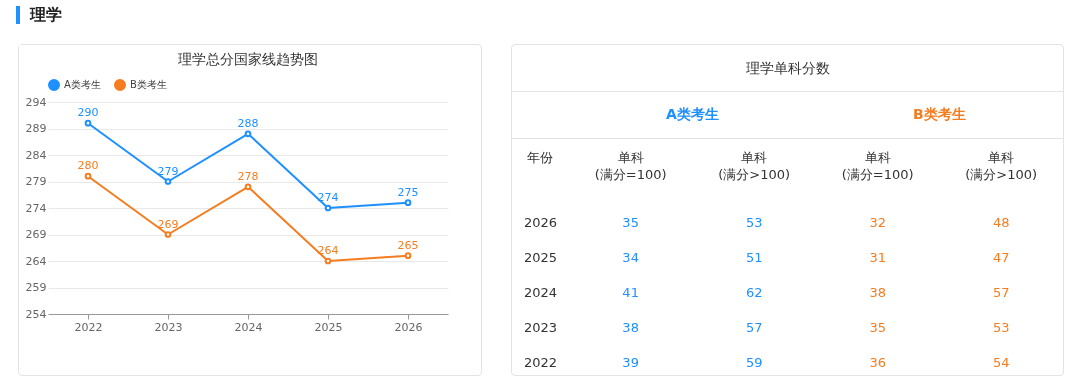  I want to click on y-tick-label: 2025, so click(540, 258).